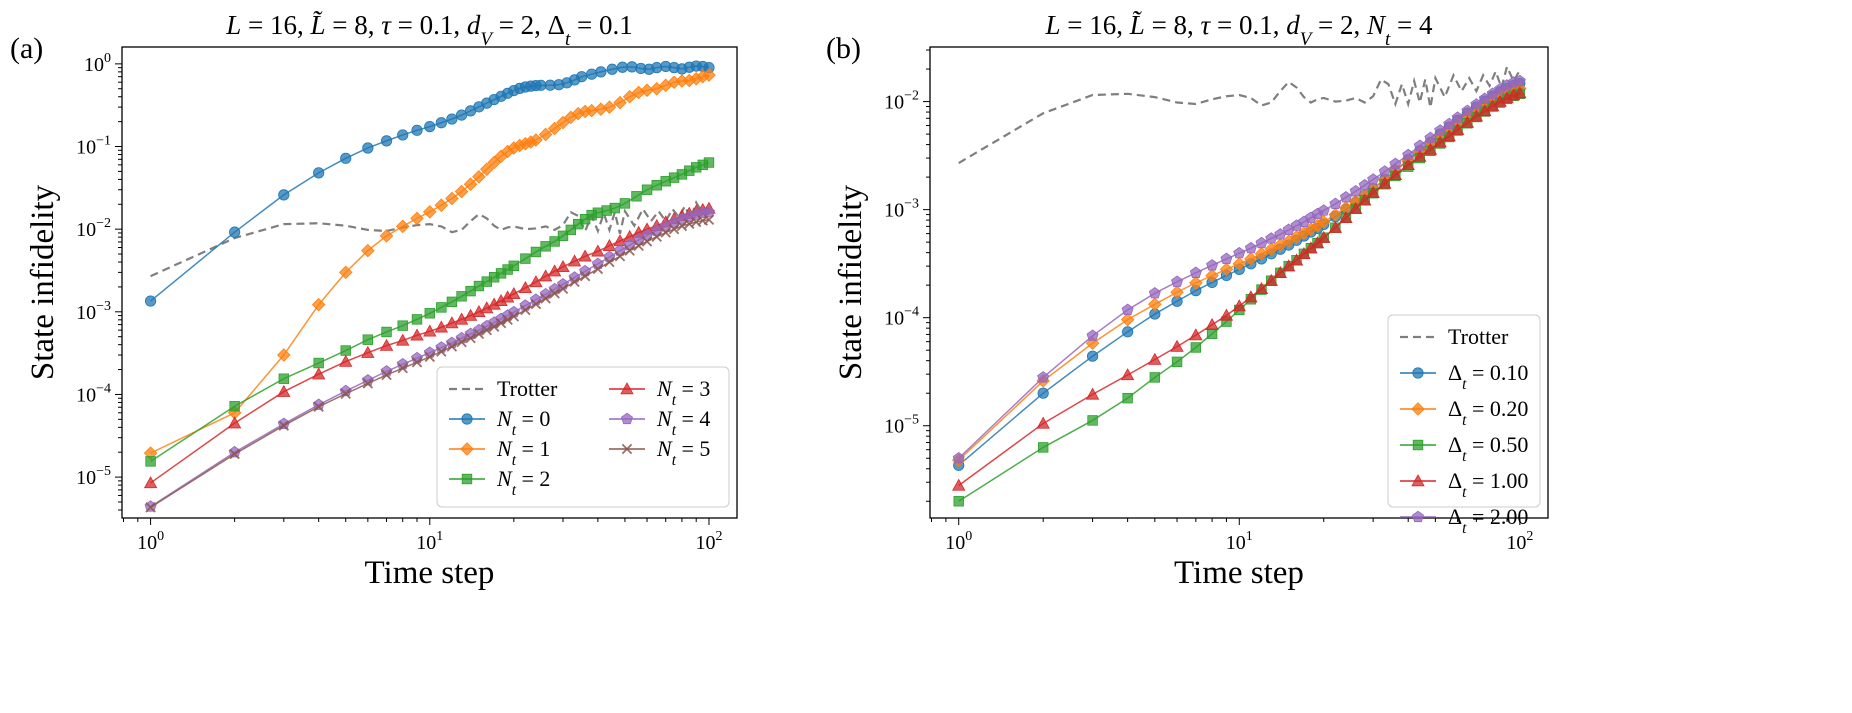 This screenshot has width=1852, height=713. Describe the element at coordinates (1239, 573) in the screenshot. I see `x-axis-label: Time step` at that location.